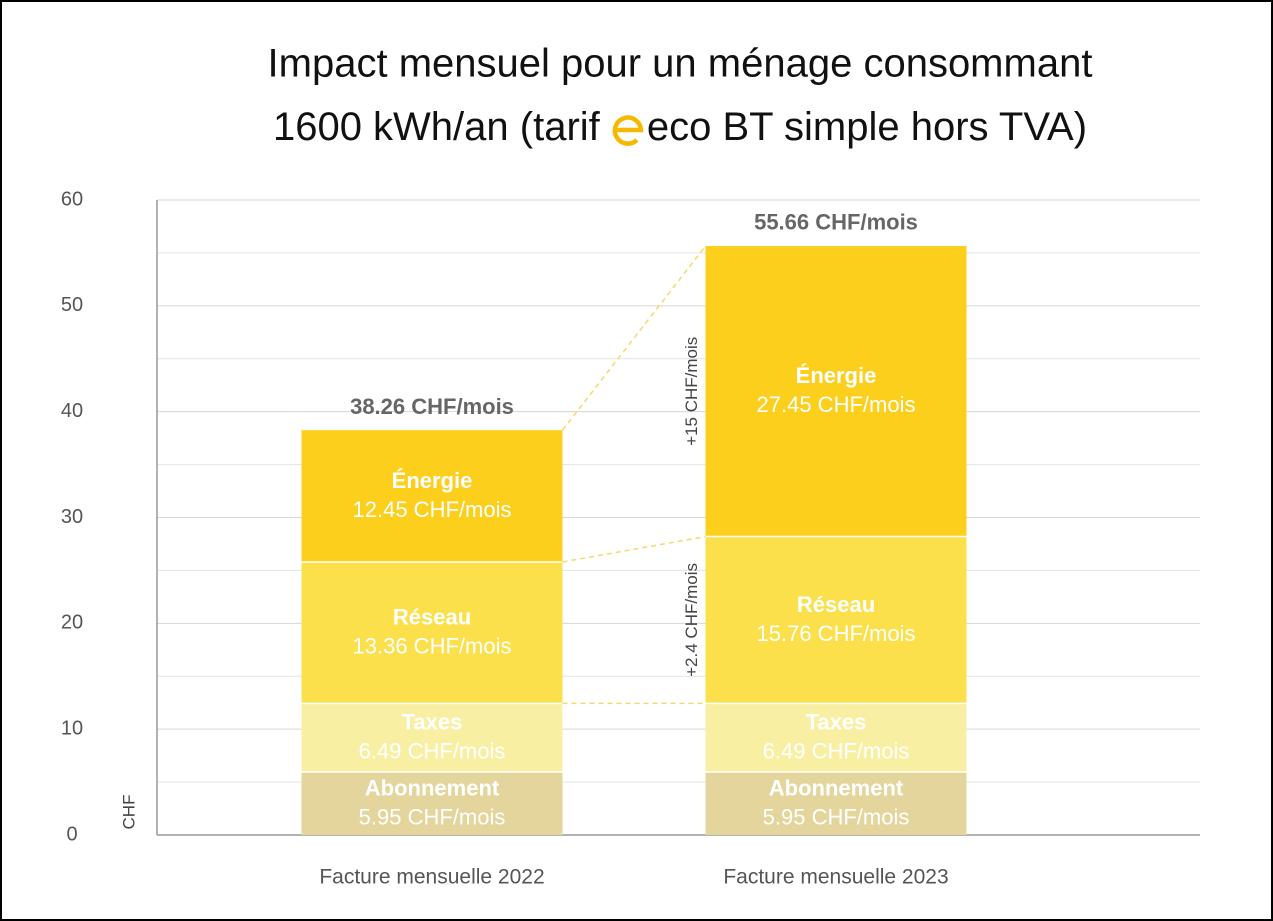  What do you see at coordinates (836, 222) in the screenshot?
I see `total-label: 55.66 CHF/mois` at bounding box center [836, 222].